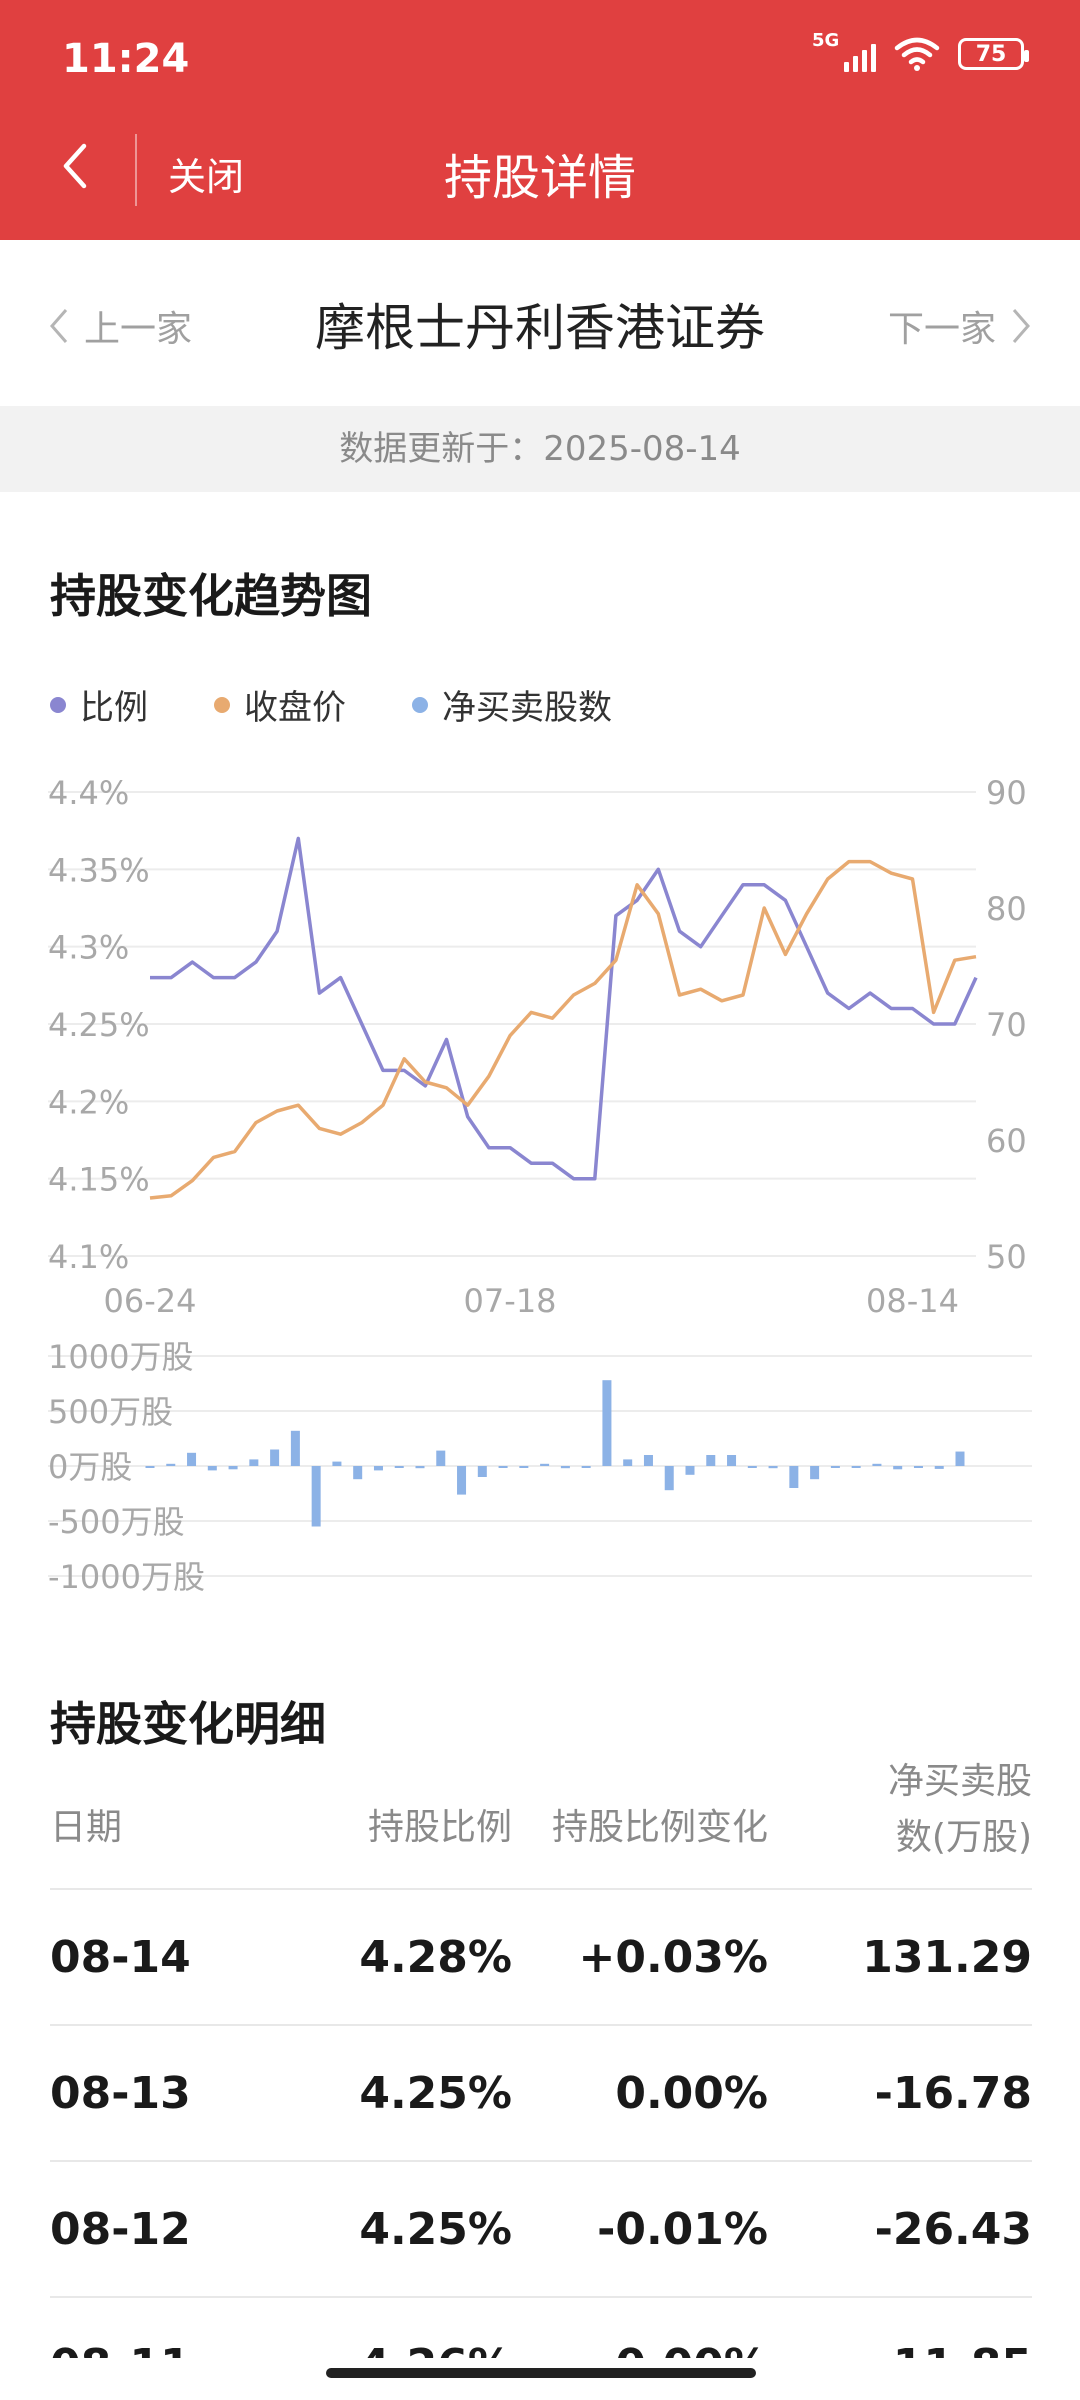  What do you see at coordinates (960, 326) in the screenshot?
I see `next-broker-button: 下一家` at bounding box center [960, 326].